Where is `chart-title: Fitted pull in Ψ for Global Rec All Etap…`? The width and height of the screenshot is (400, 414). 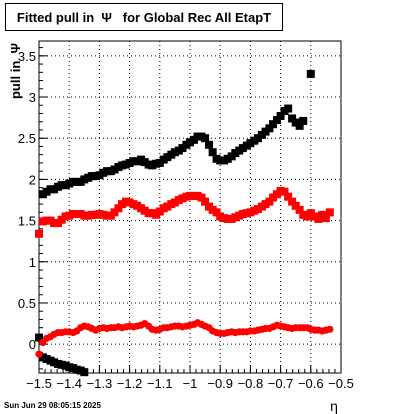 chart-title: Fitted pull in Ψ for Global Rec All Etap… is located at coordinates (144, 17).